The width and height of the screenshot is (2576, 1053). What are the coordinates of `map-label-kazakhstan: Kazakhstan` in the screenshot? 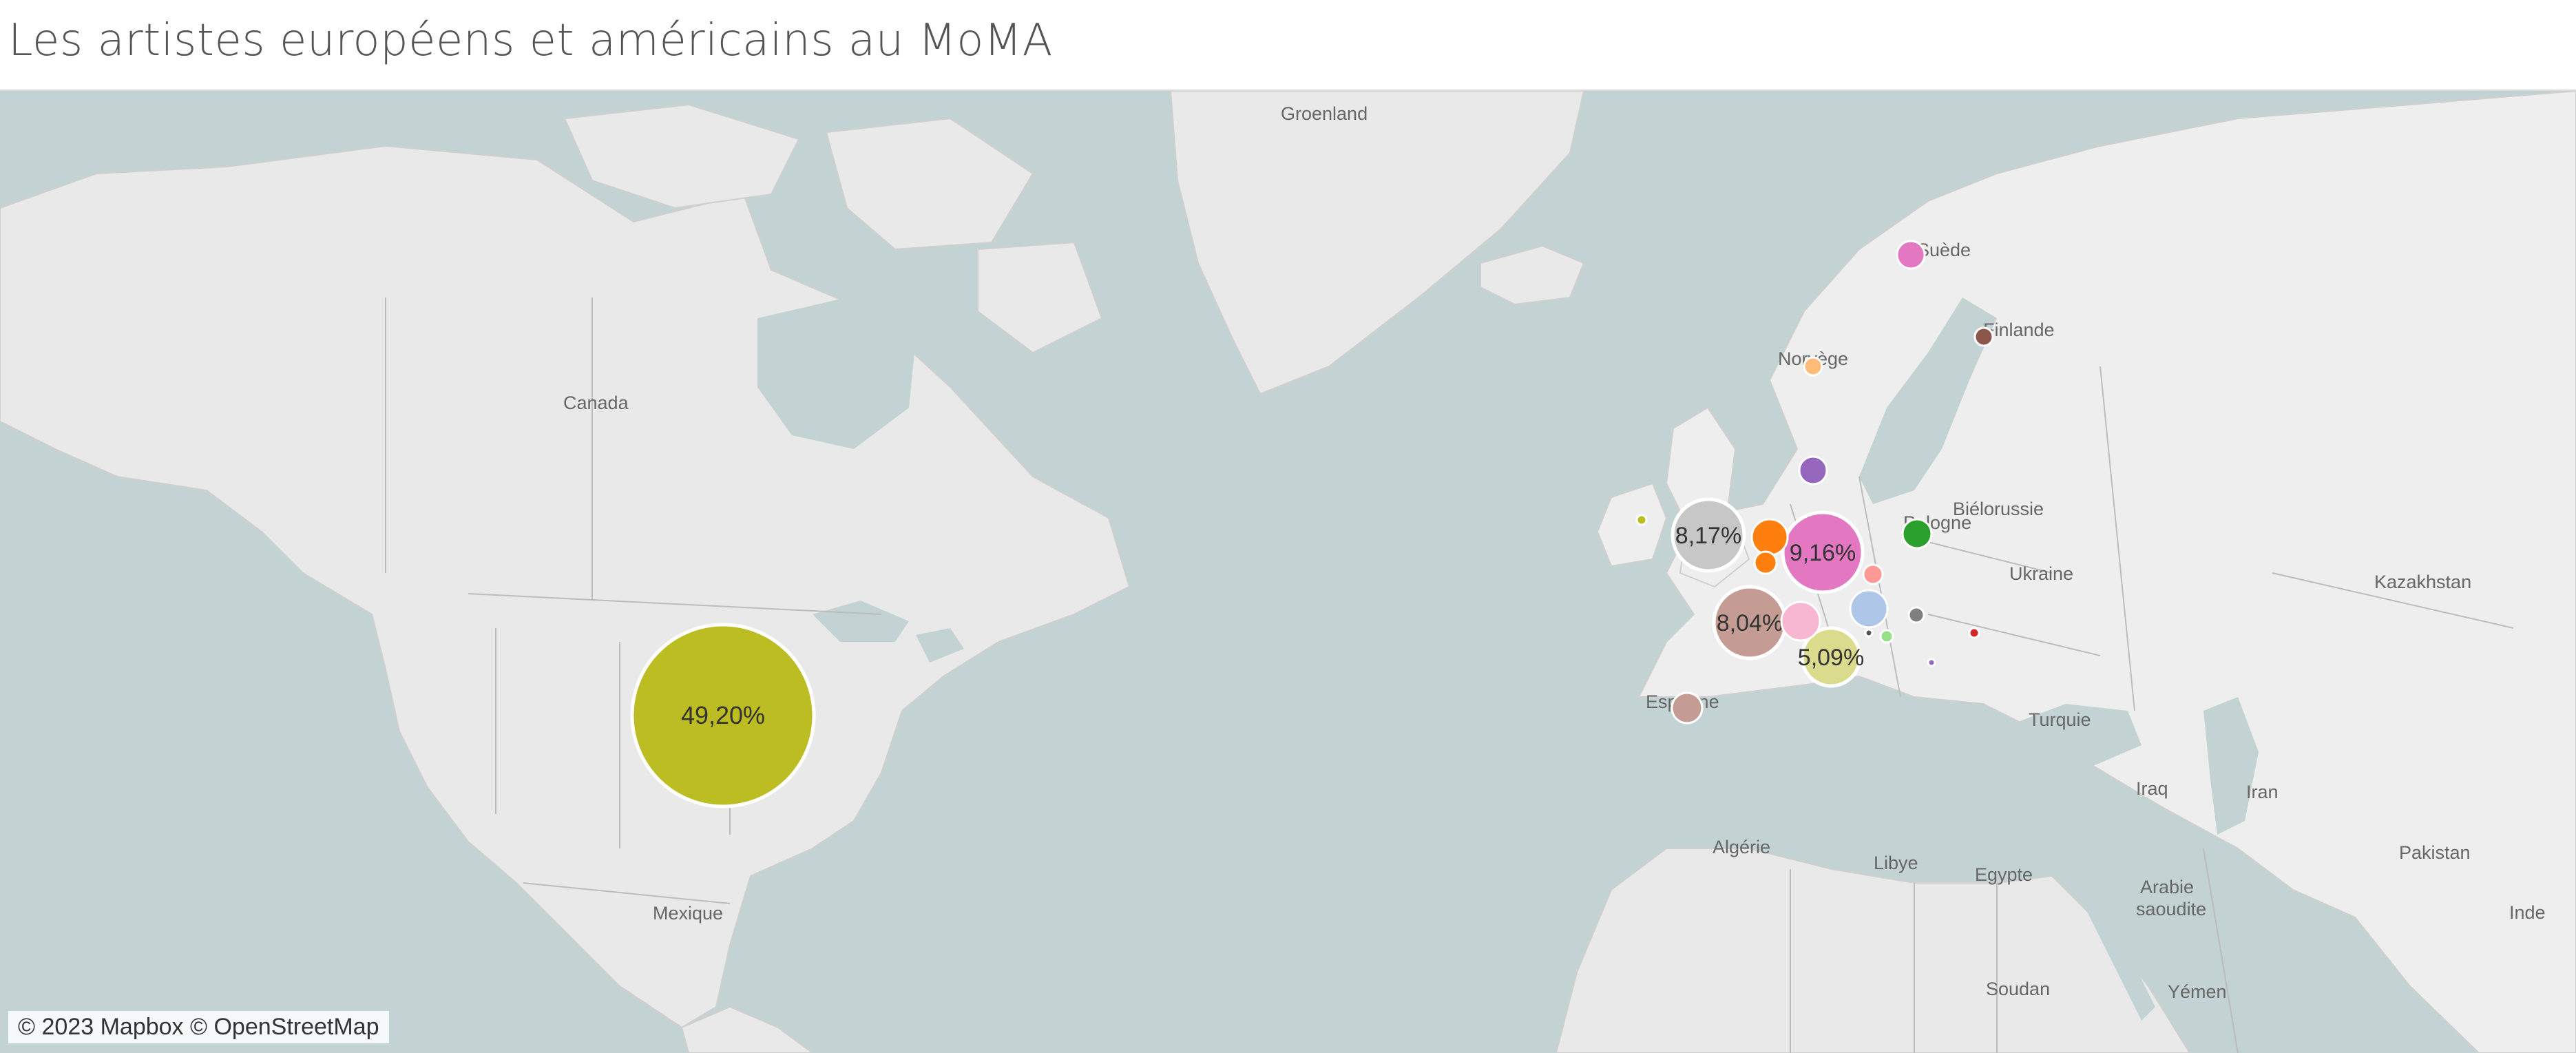 It's located at (2422, 582).